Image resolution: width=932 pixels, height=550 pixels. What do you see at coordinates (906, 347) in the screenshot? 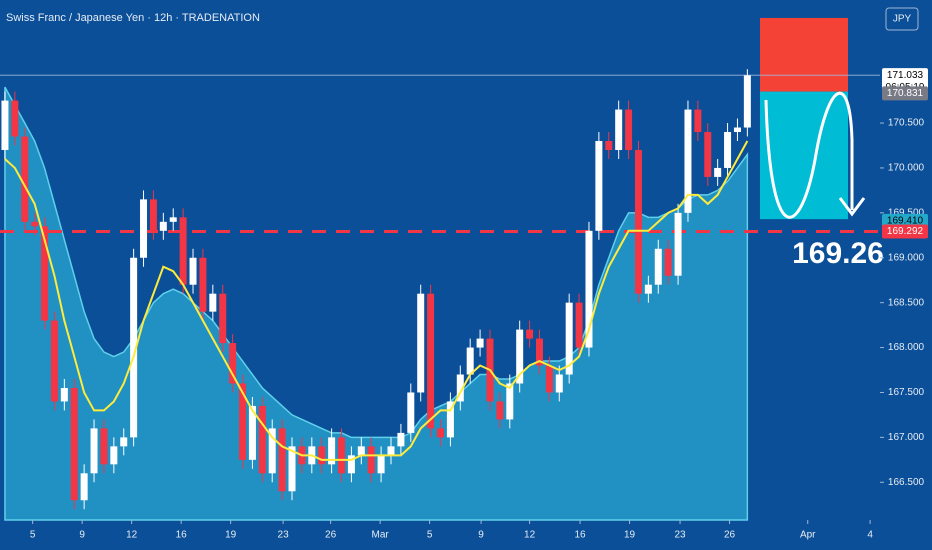
I see `y-tick-label: 168.000` at bounding box center [906, 347].